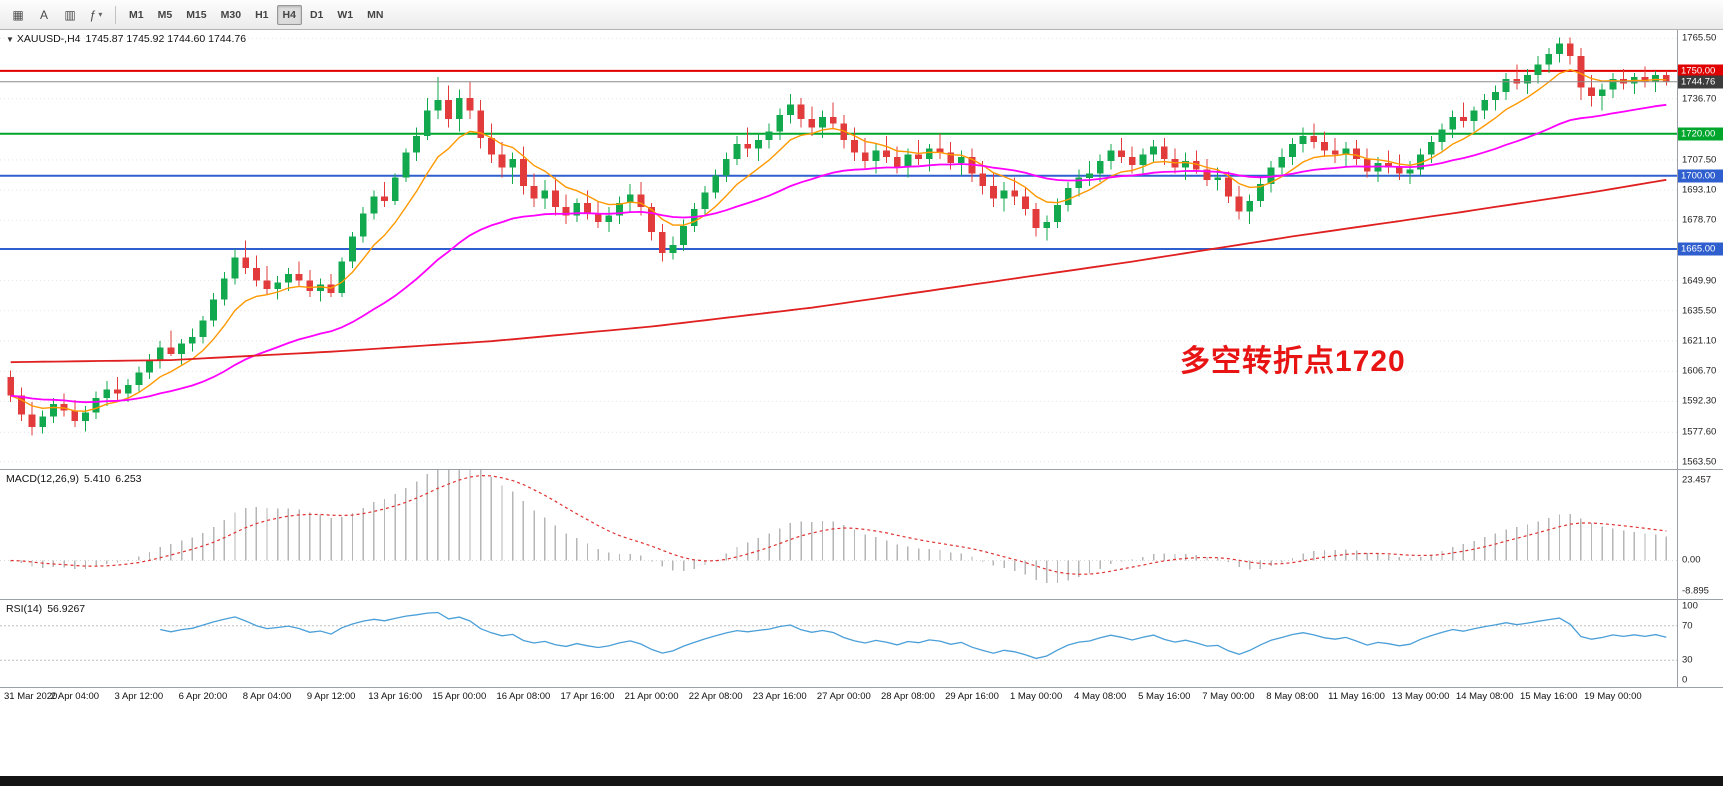 This screenshot has height=786, width=1723. Describe the element at coordinates (1700, 534) in the screenshot. I see `macd-axis: 23.457 0.00 -8.895` at that location.